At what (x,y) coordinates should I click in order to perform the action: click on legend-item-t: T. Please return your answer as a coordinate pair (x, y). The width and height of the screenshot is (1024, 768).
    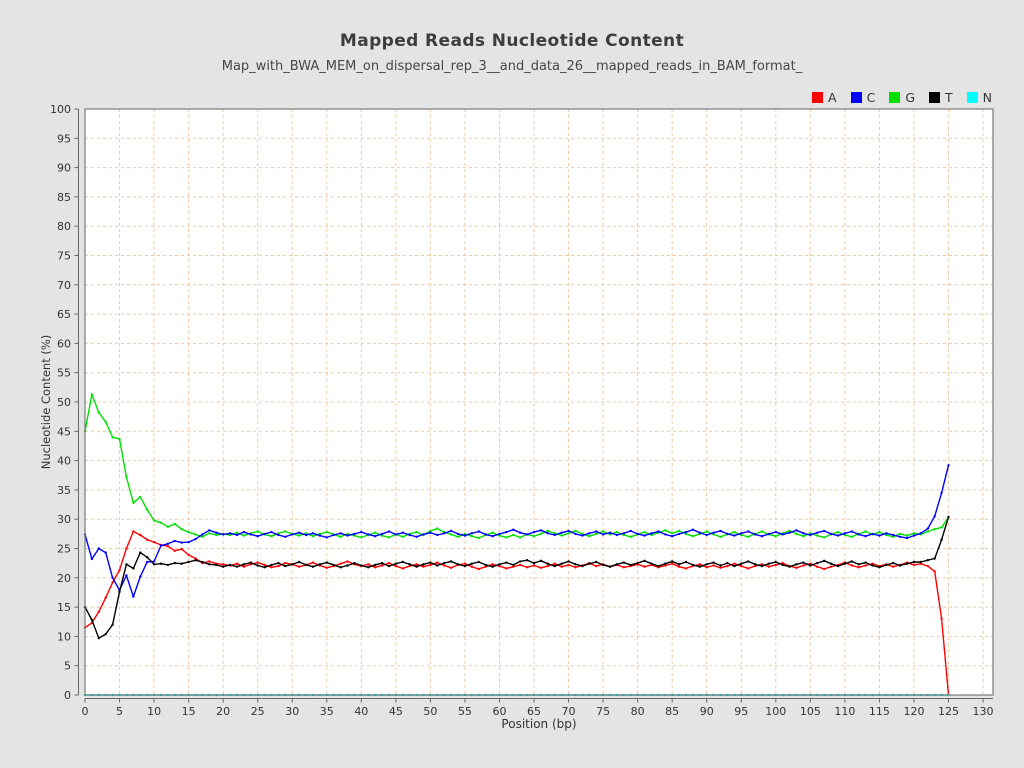
    Looking at the image, I should click on (941, 97).